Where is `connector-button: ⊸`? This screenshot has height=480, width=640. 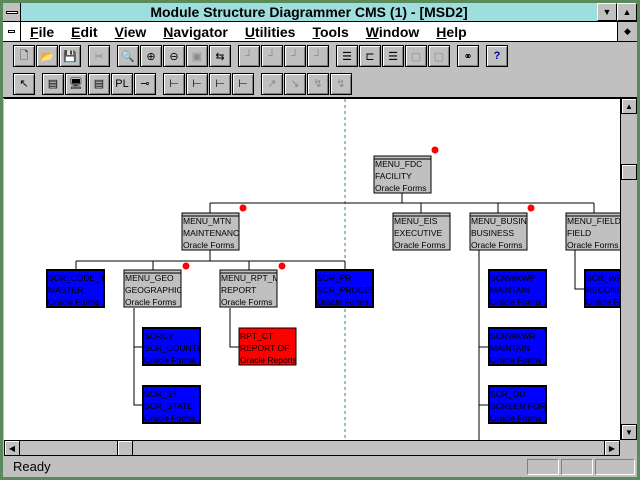 connector-button: ⊸ is located at coordinates (145, 83).